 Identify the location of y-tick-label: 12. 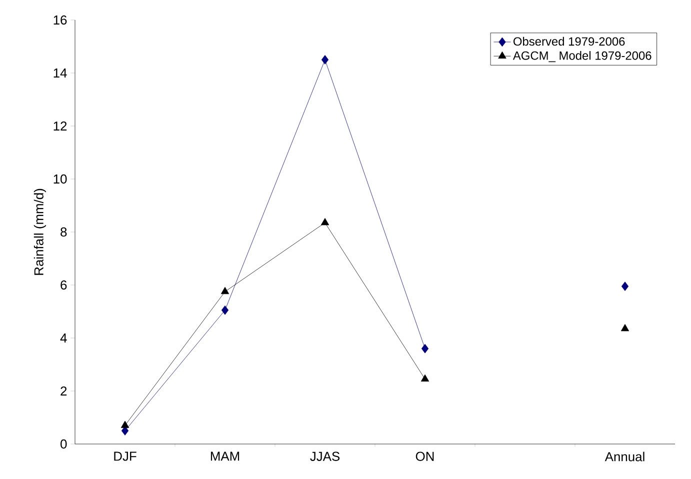
(60, 126).